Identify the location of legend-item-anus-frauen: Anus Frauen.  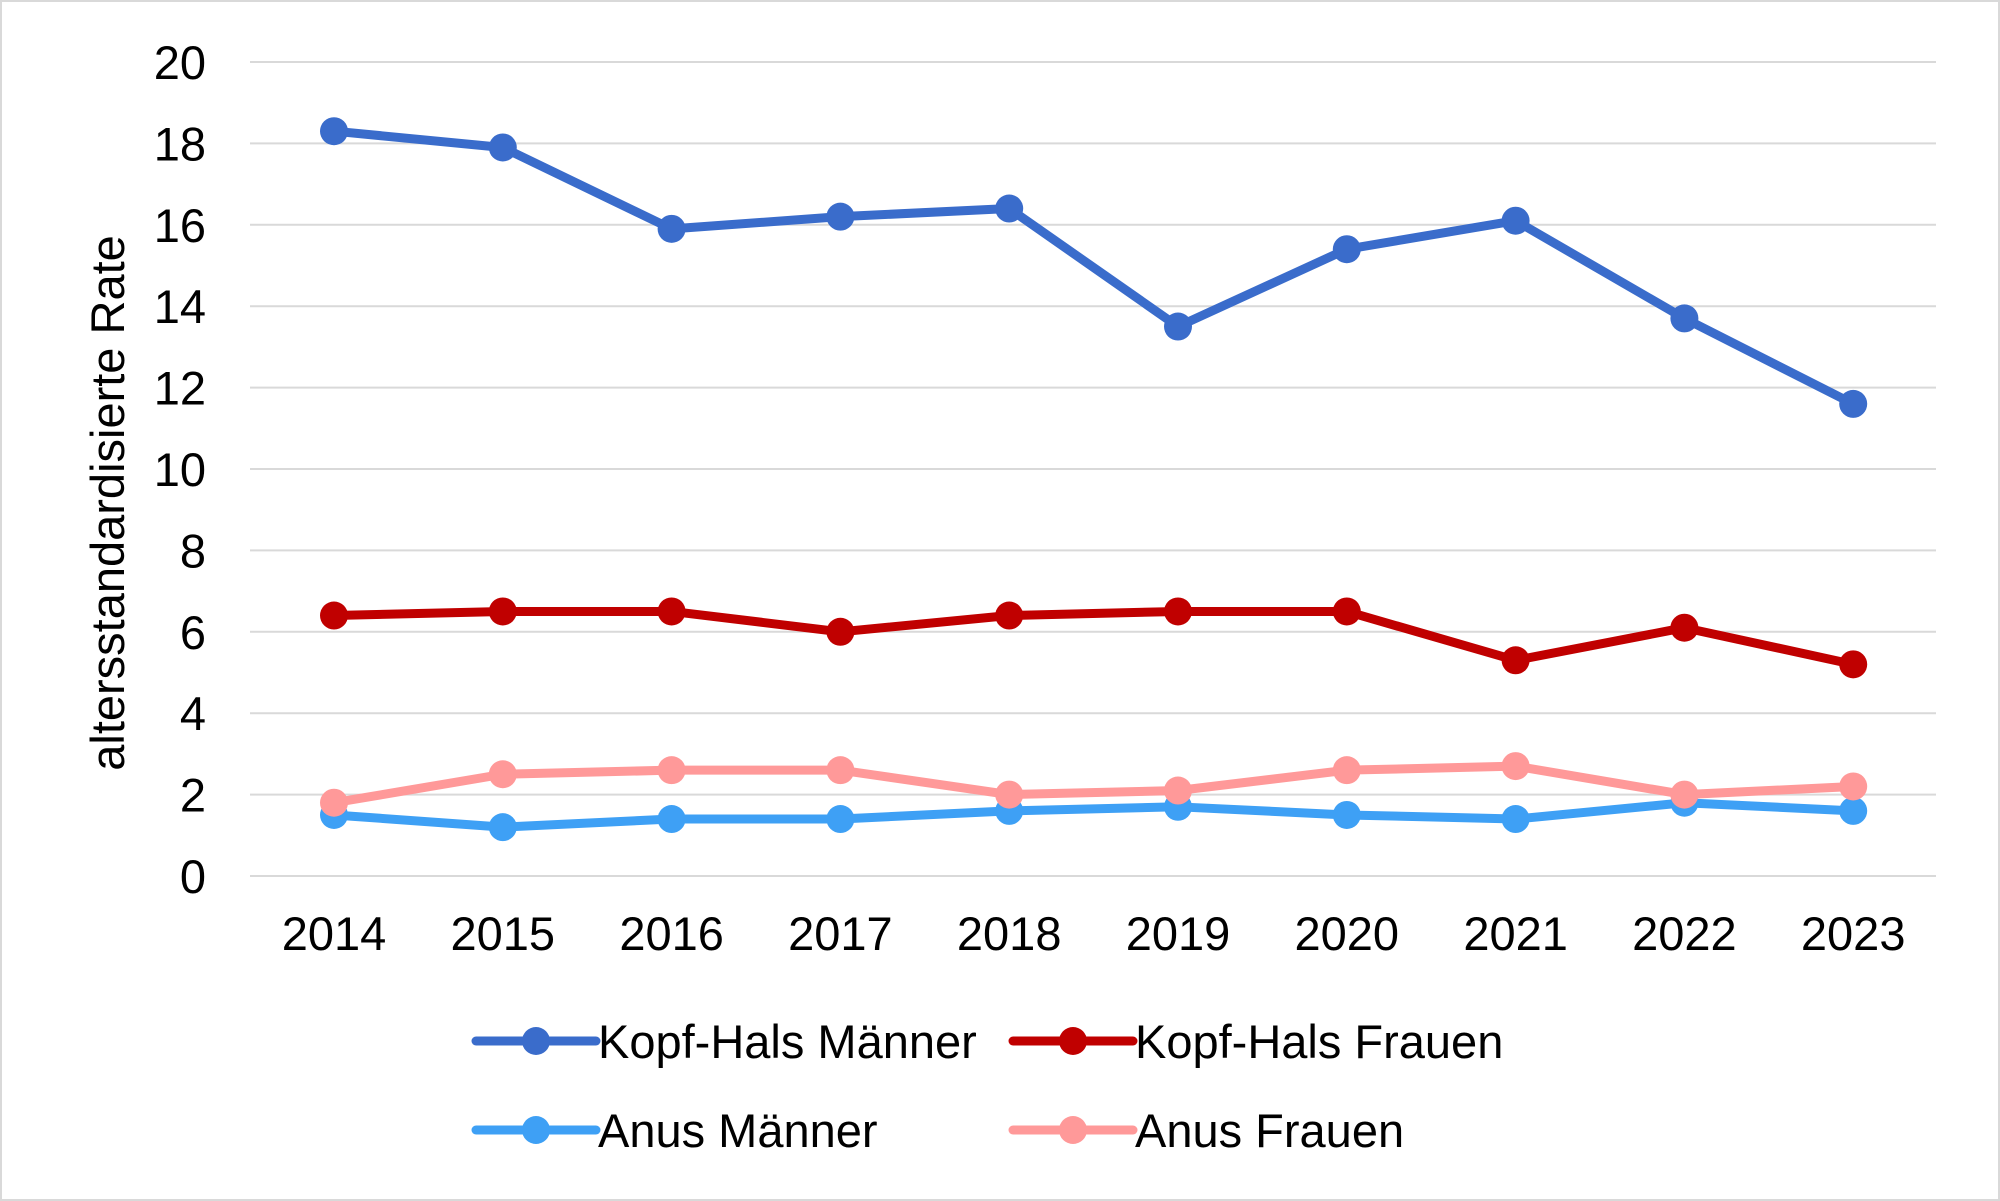
(1206, 1130).